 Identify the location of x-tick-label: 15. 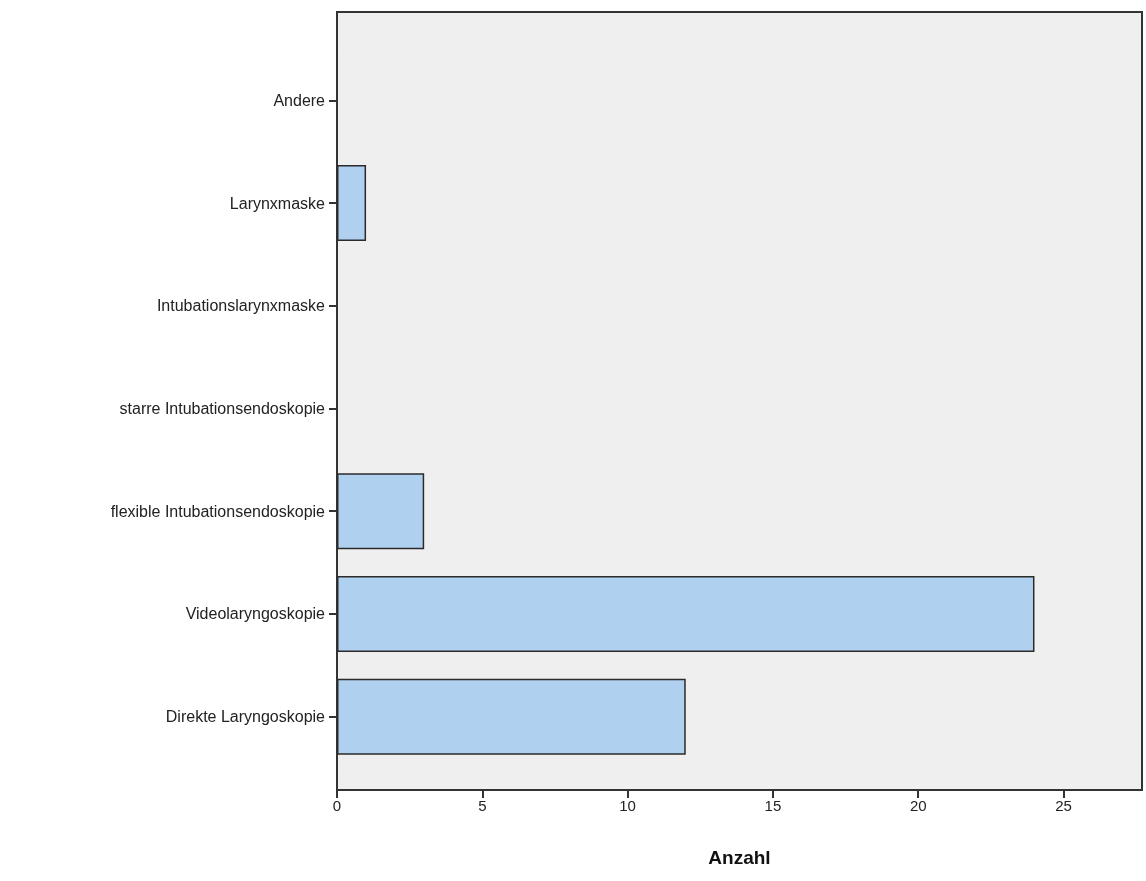
(773, 805).